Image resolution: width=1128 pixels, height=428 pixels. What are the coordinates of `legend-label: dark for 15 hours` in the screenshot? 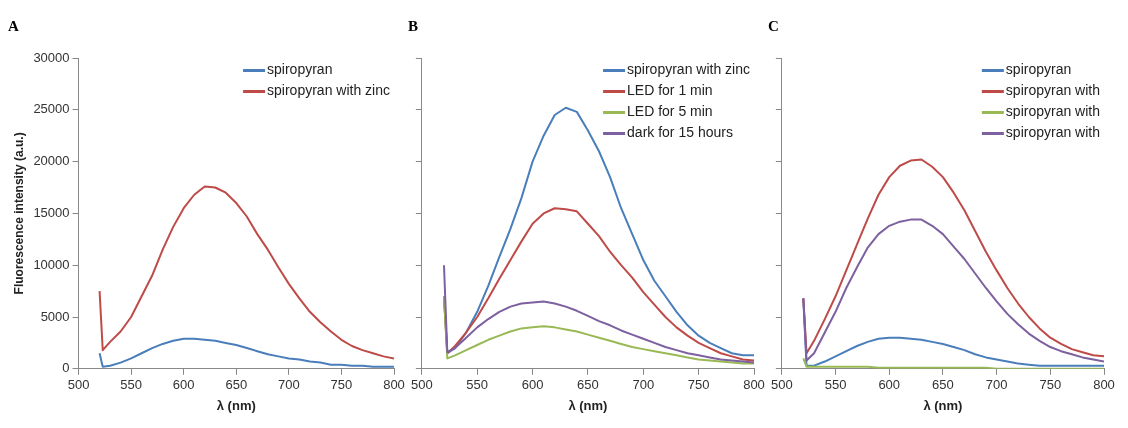 It's located at (680, 132).